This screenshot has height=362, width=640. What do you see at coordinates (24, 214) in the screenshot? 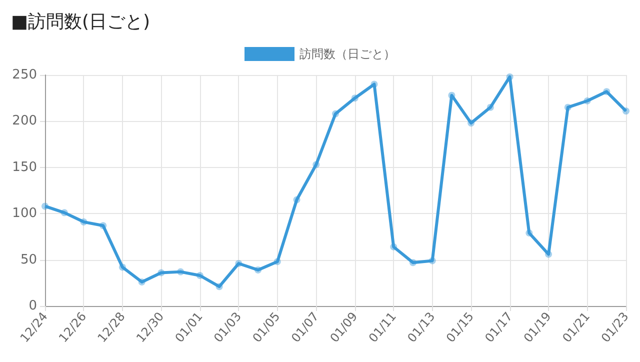
I see `y-tick-label: 100` at bounding box center [24, 214].